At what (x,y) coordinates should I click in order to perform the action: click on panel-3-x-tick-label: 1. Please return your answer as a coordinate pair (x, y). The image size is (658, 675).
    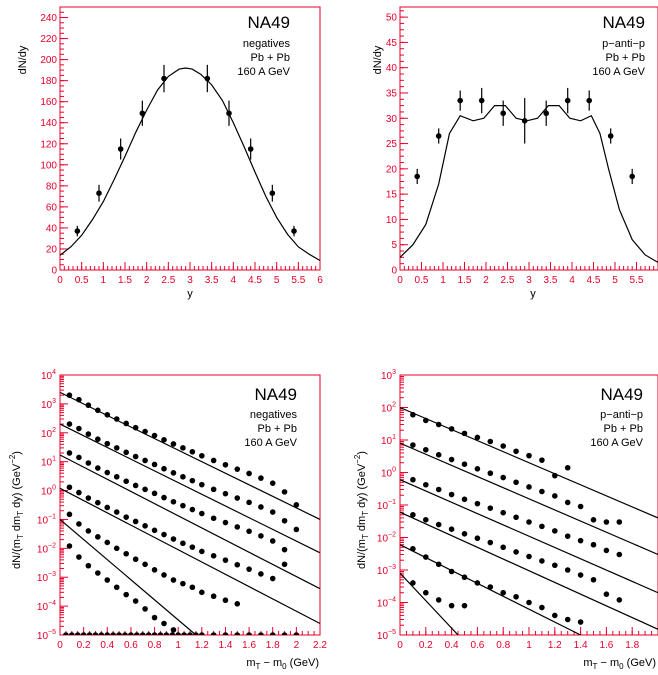
    Looking at the image, I should click on (178, 645).